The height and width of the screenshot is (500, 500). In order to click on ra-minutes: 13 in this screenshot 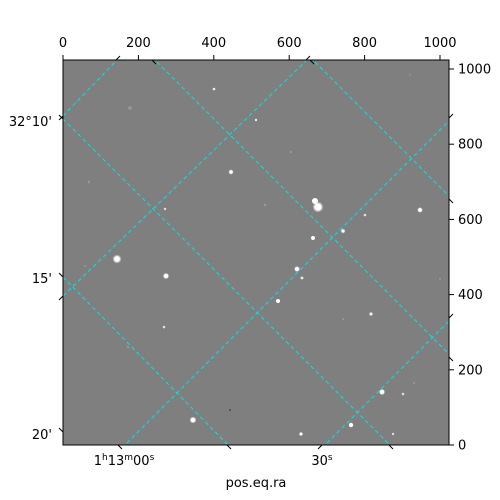, I will do `click(116, 461)`.